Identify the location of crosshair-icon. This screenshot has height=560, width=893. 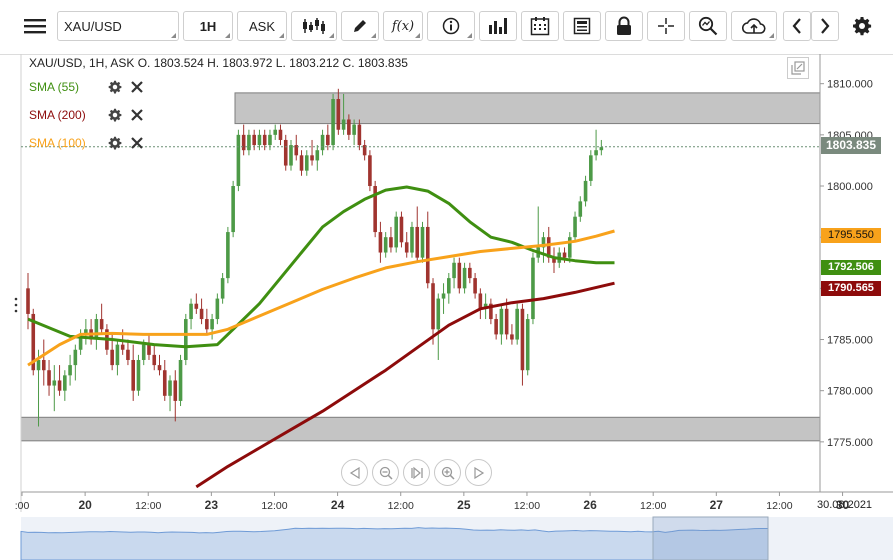
(666, 26).